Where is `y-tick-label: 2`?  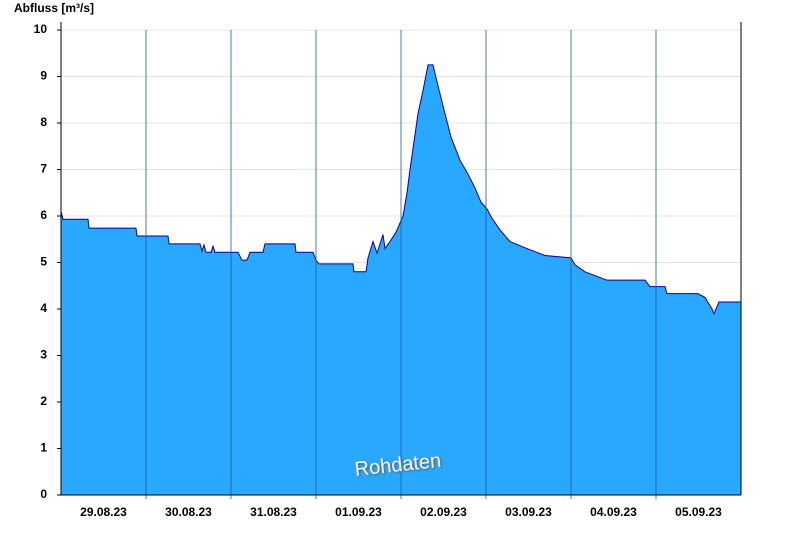
y-tick-label: 2 is located at coordinates (43, 401).